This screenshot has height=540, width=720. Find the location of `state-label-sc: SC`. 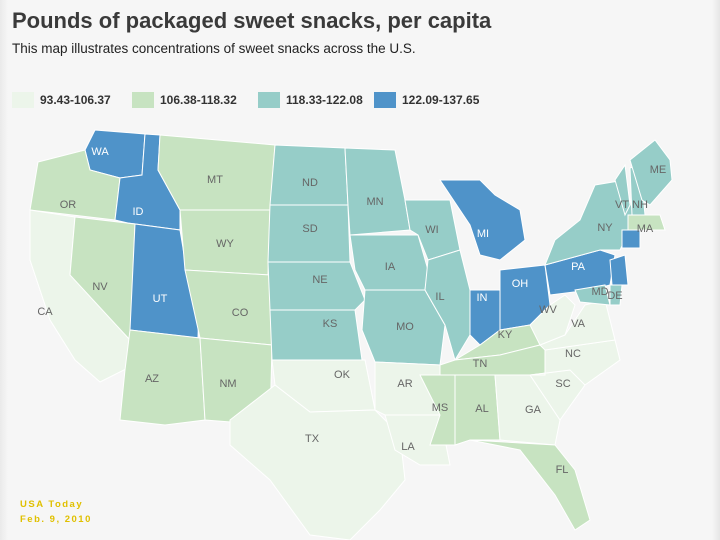

state-label-sc: SC is located at coordinates (562, 384).